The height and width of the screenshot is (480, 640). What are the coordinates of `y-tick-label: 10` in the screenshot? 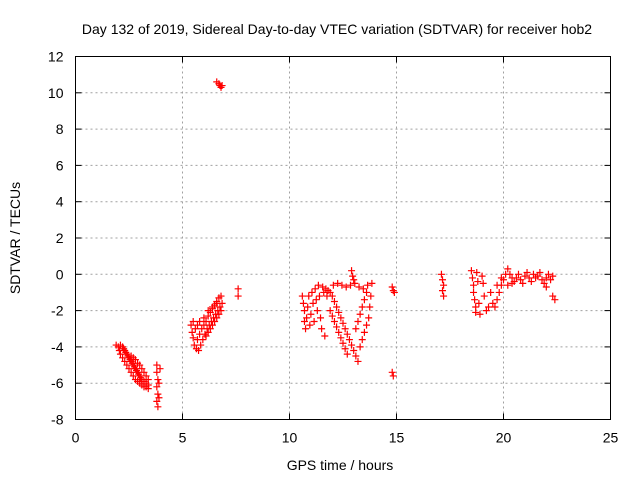 It's located at (56, 93).